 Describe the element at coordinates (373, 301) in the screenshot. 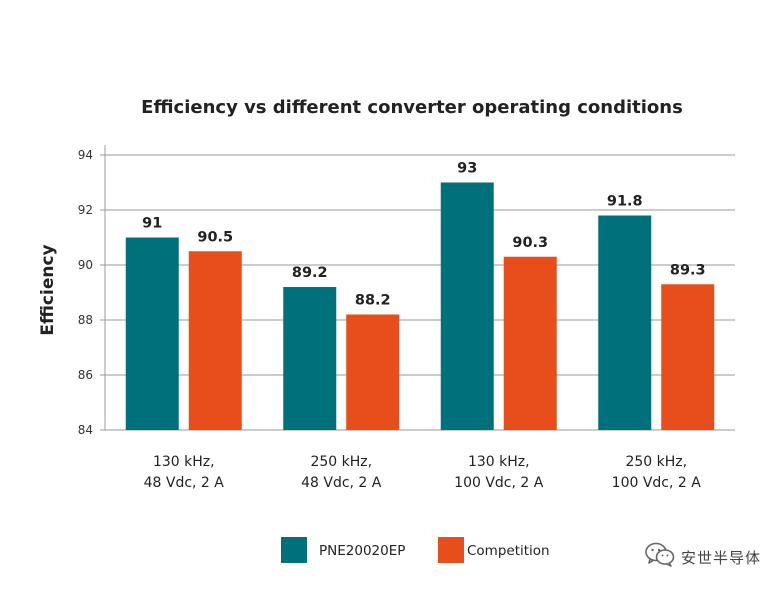

I see `data-label: 88.2` at that location.